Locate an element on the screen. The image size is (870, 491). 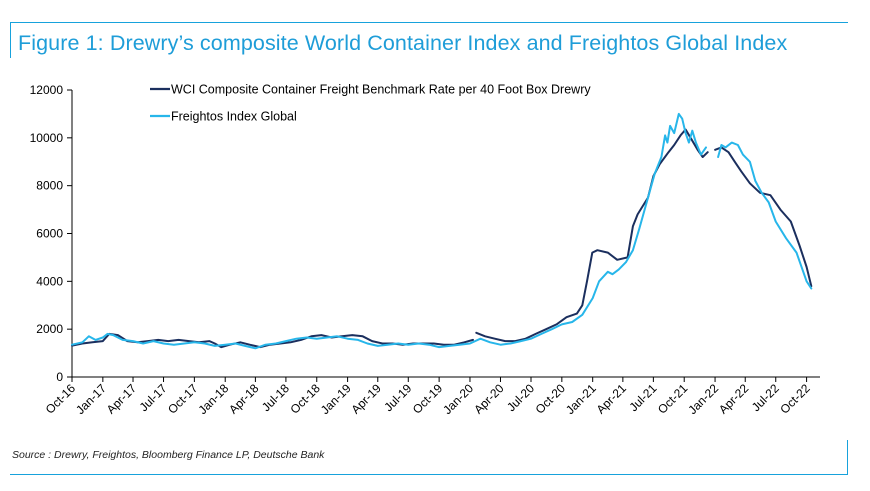
x-tick-label: Oct-18 is located at coordinates (306, 399).